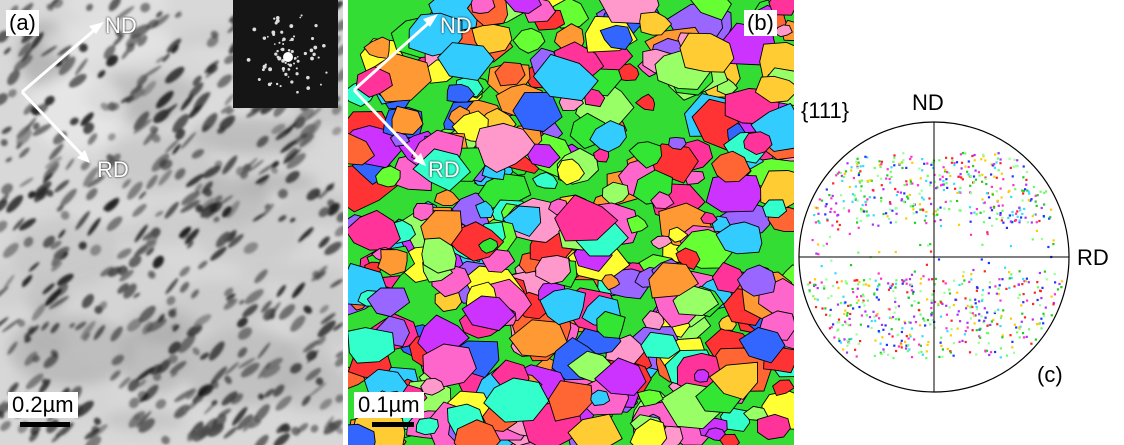 Image resolution: width=1124 pixels, height=445 pixels. Describe the element at coordinates (760, 23) in the screenshot. I see `panel-b-letter: (b)` at that location.